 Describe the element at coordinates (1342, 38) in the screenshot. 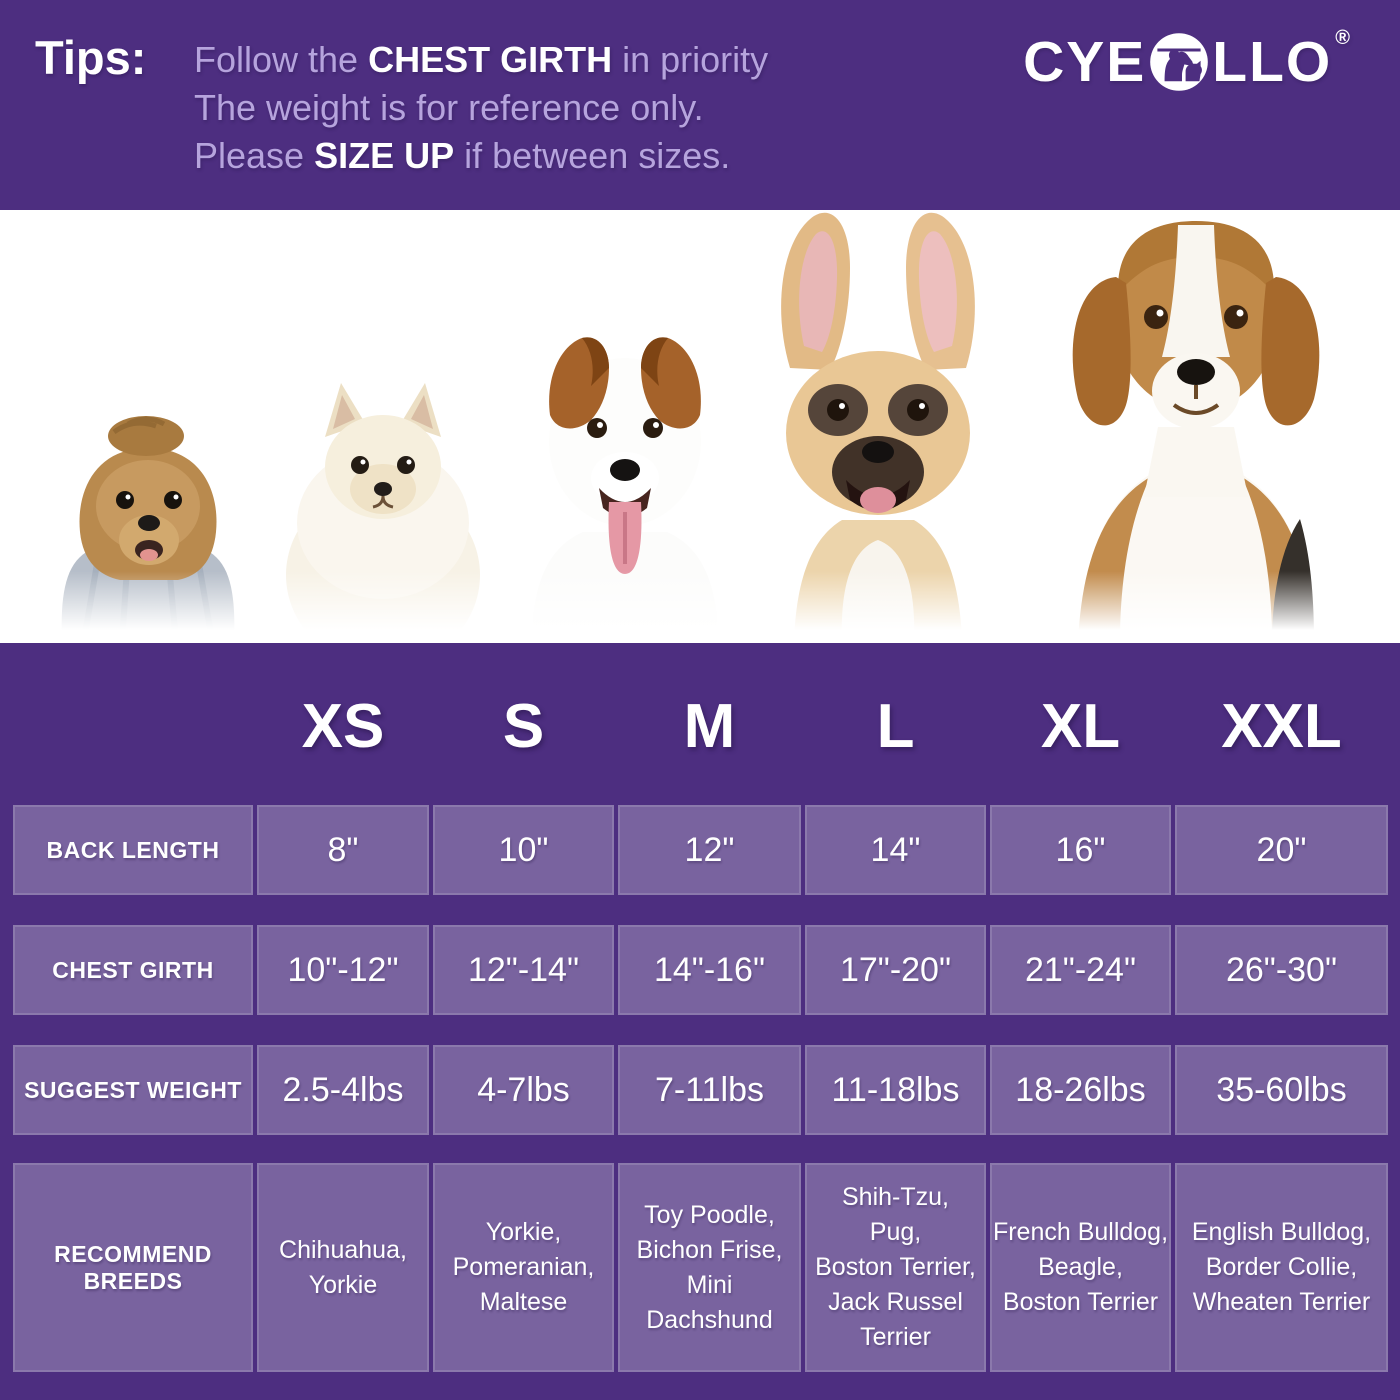

I see `registered-trademark: ®` at that location.